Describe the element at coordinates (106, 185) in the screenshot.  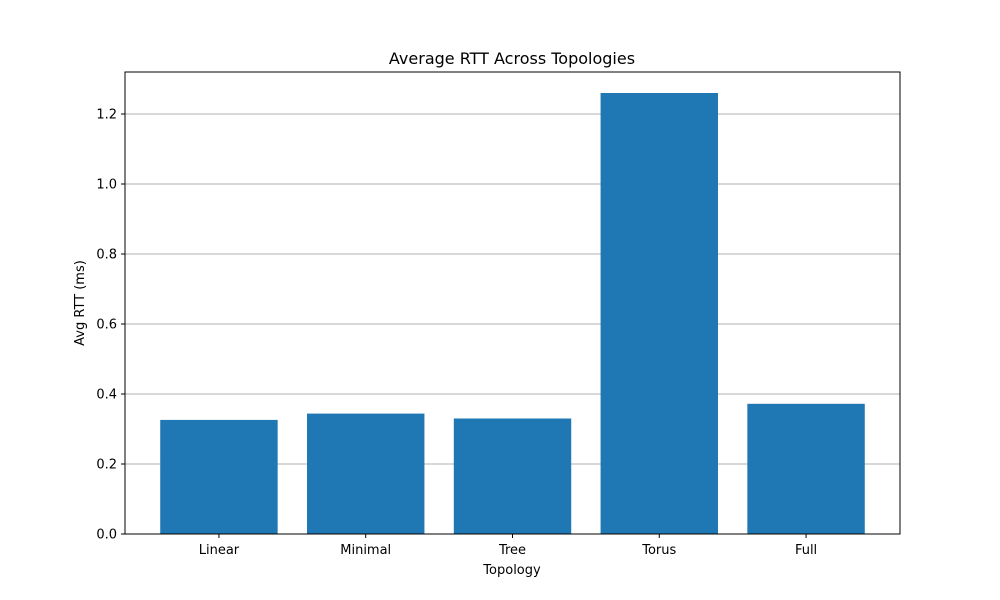
I see `y-tick-label: 1.0` at that location.